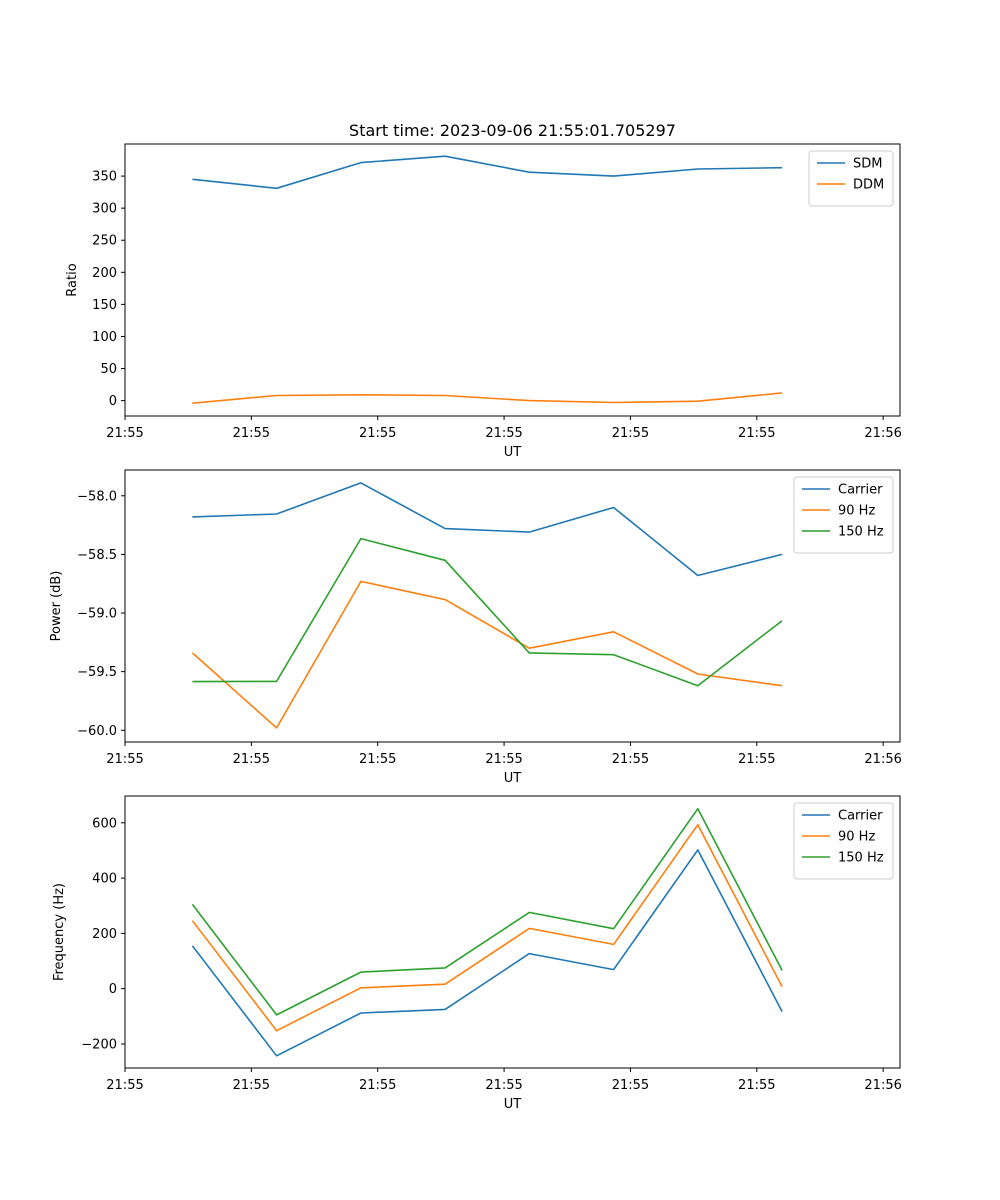 The width and height of the screenshot is (1000, 1200). Describe the element at coordinates (97, 731) in the screenshot. I see `y-tick-label: −60.0` at that location.